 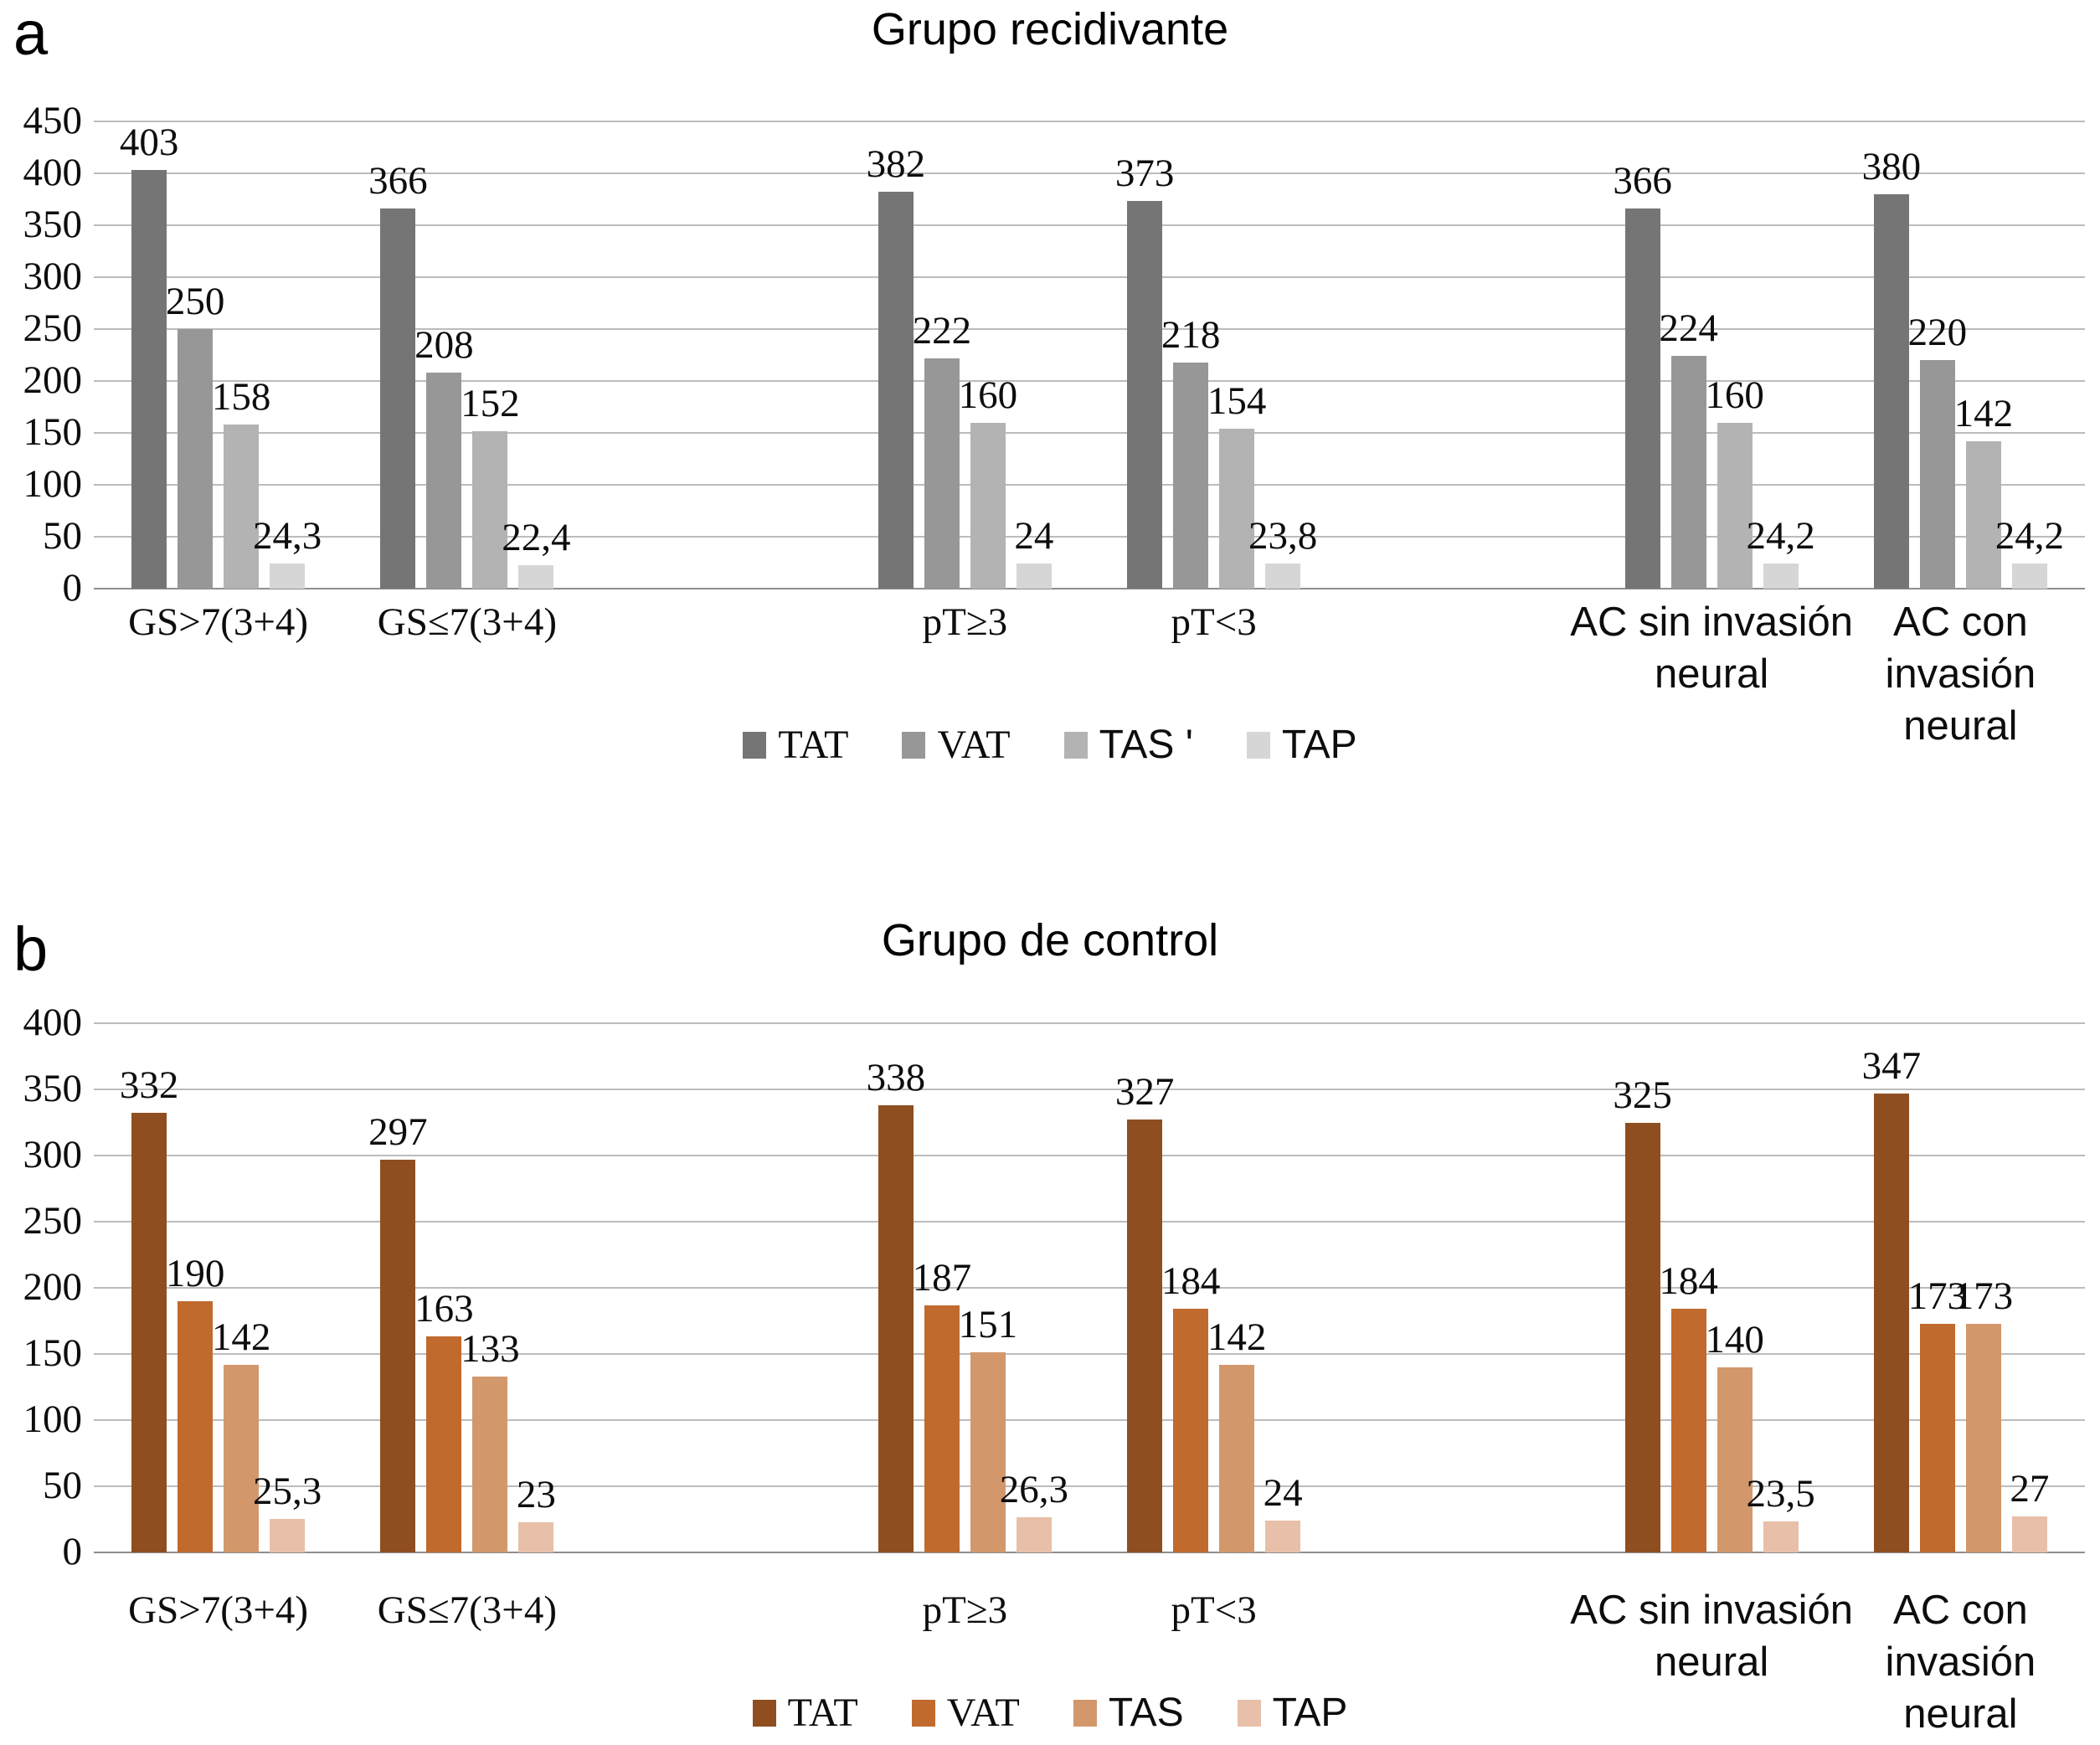 I want to click on bar-value-label: 160, so click(x=988, y=395).